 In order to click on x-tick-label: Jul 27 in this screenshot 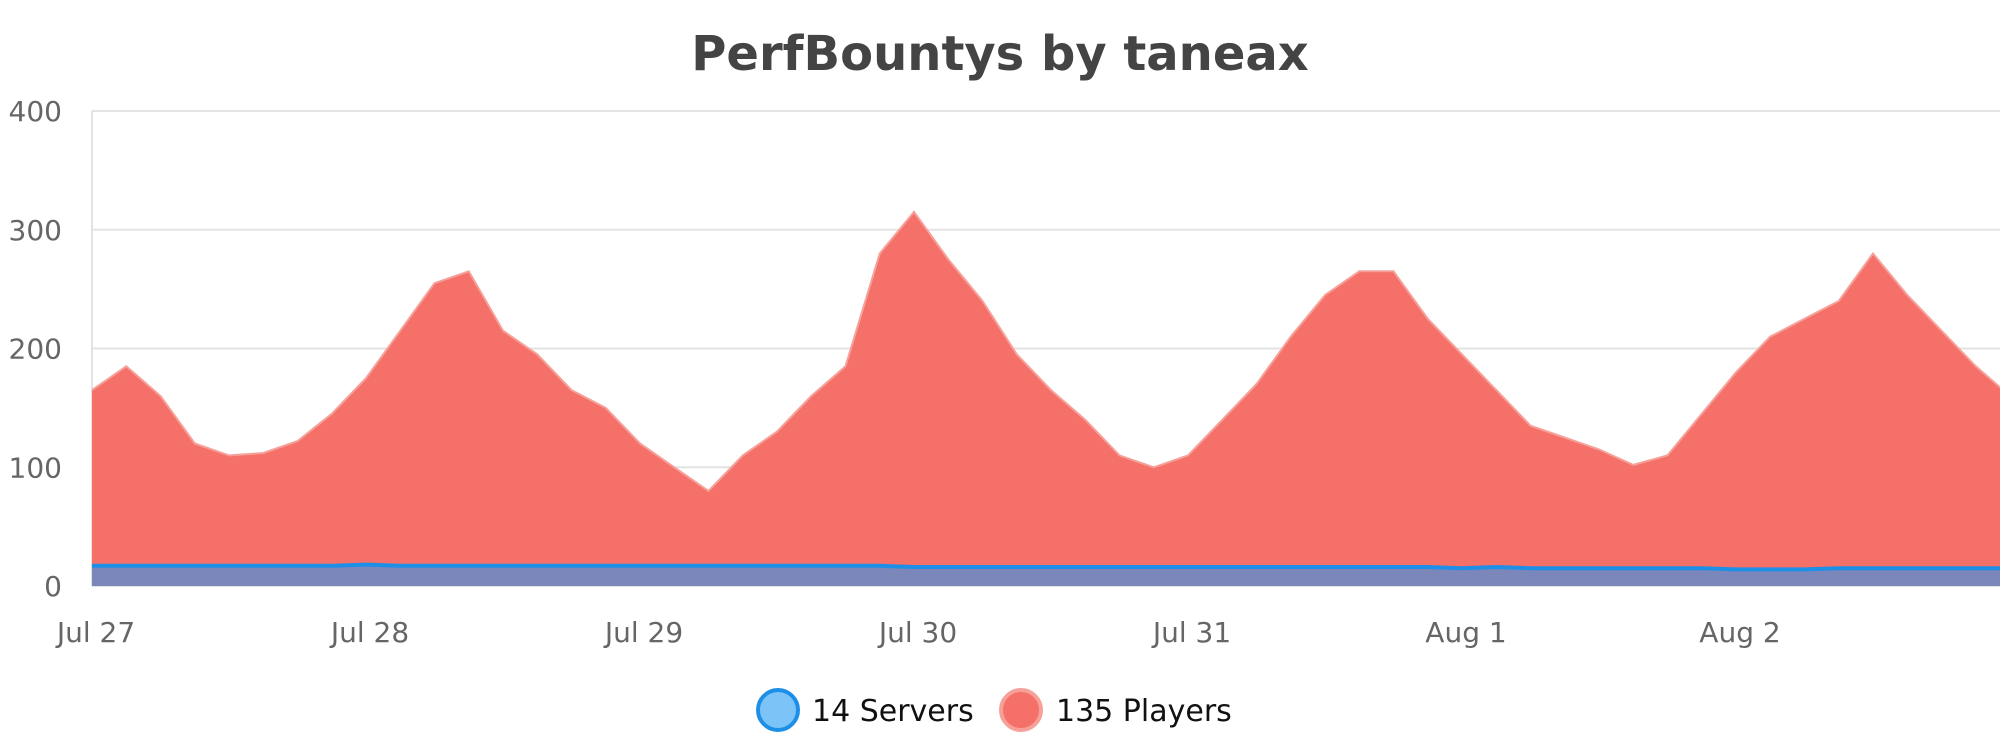, I will do `click(95, 632)`.